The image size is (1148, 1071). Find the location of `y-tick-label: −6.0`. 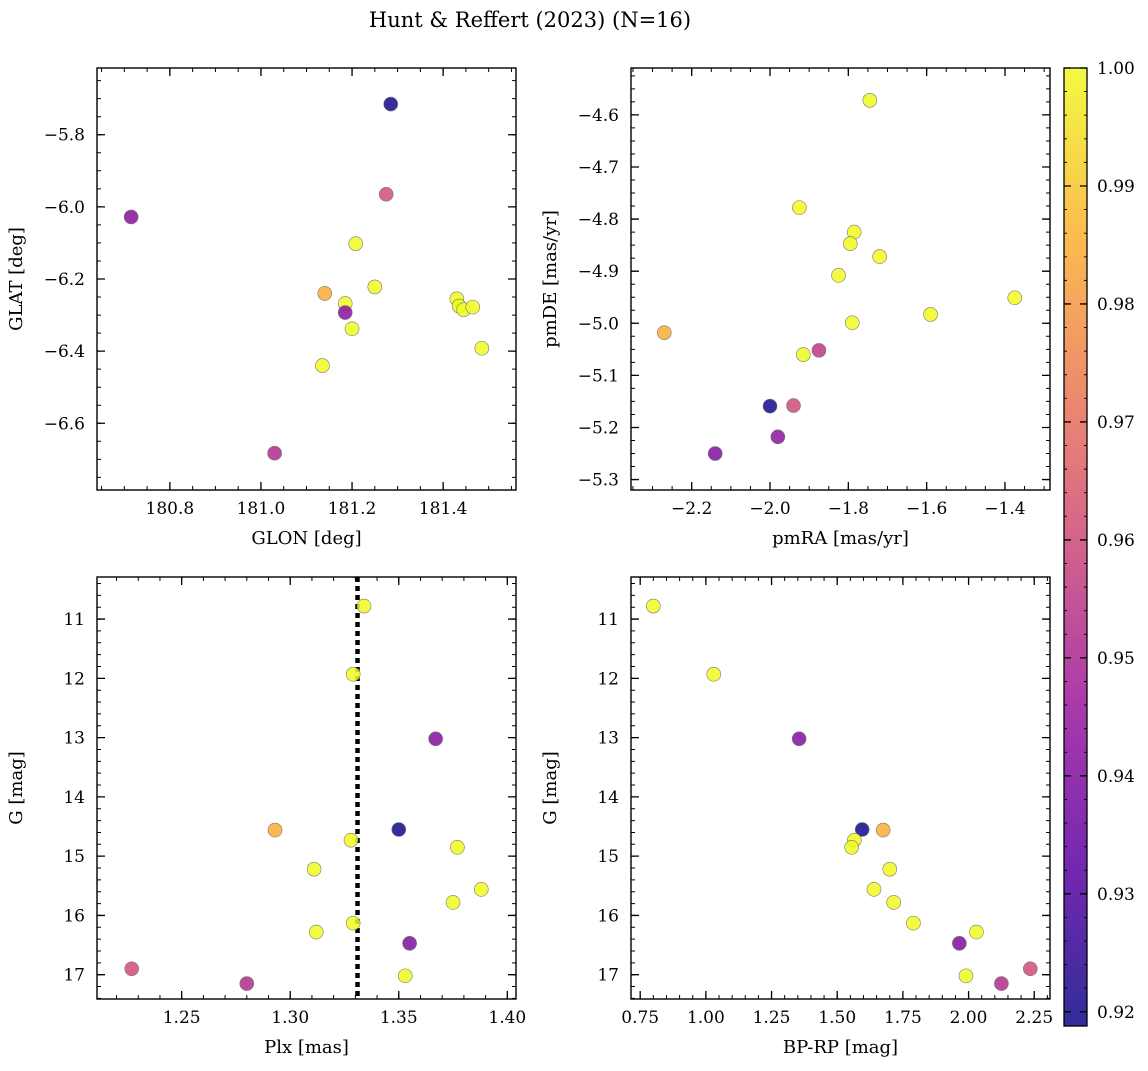

y-tick-label: −6.0 is located at coordinates (64, 208).